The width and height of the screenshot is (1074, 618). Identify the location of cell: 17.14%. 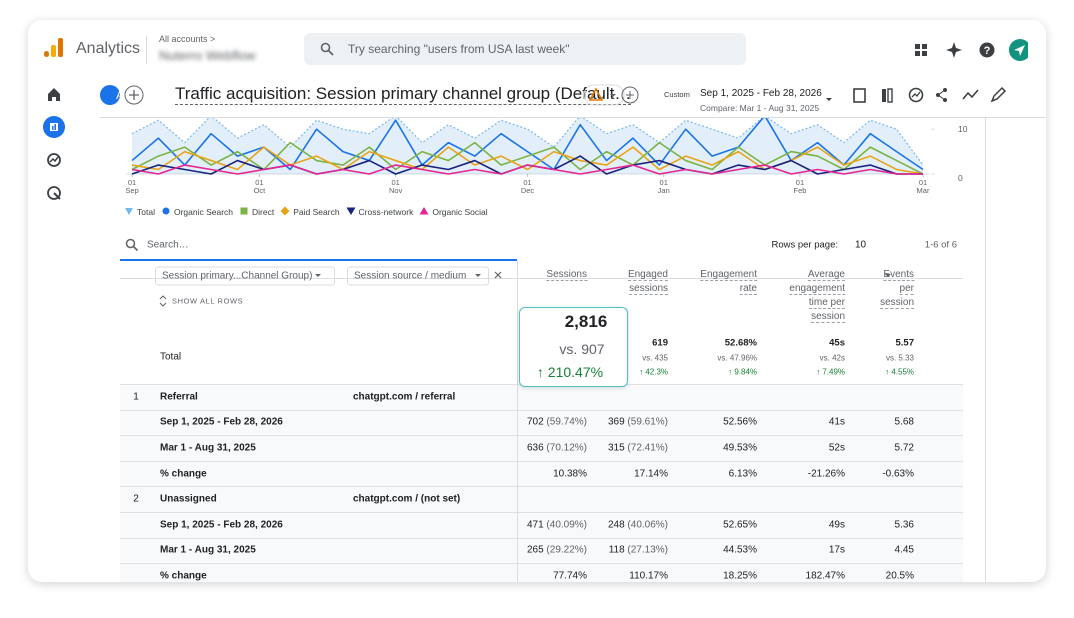
(651, 474).